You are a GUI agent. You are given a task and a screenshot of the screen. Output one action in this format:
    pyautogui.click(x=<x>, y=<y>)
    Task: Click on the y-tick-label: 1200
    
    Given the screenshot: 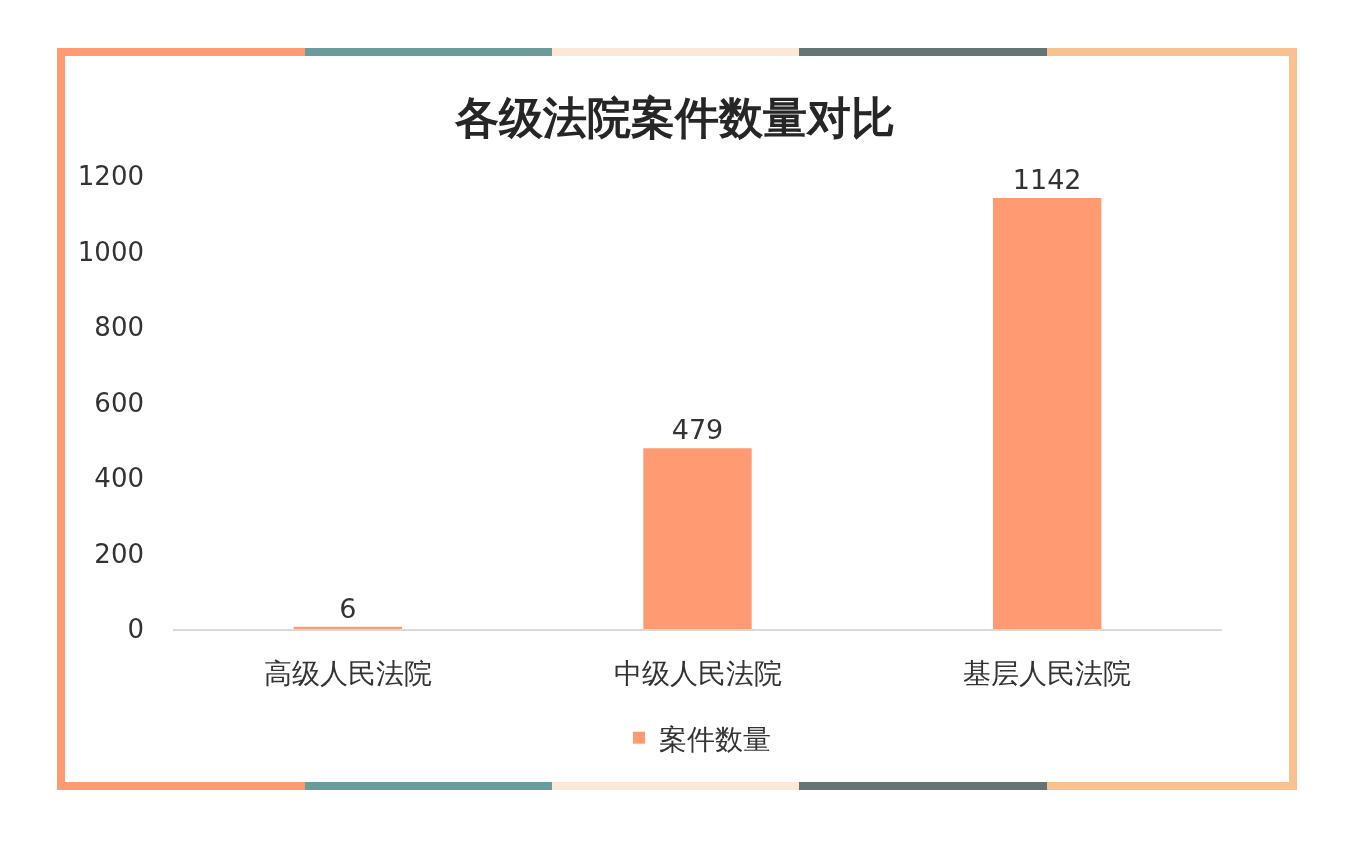 What is the action you would take?
    pyautogui.click(x=110, y=176)
    